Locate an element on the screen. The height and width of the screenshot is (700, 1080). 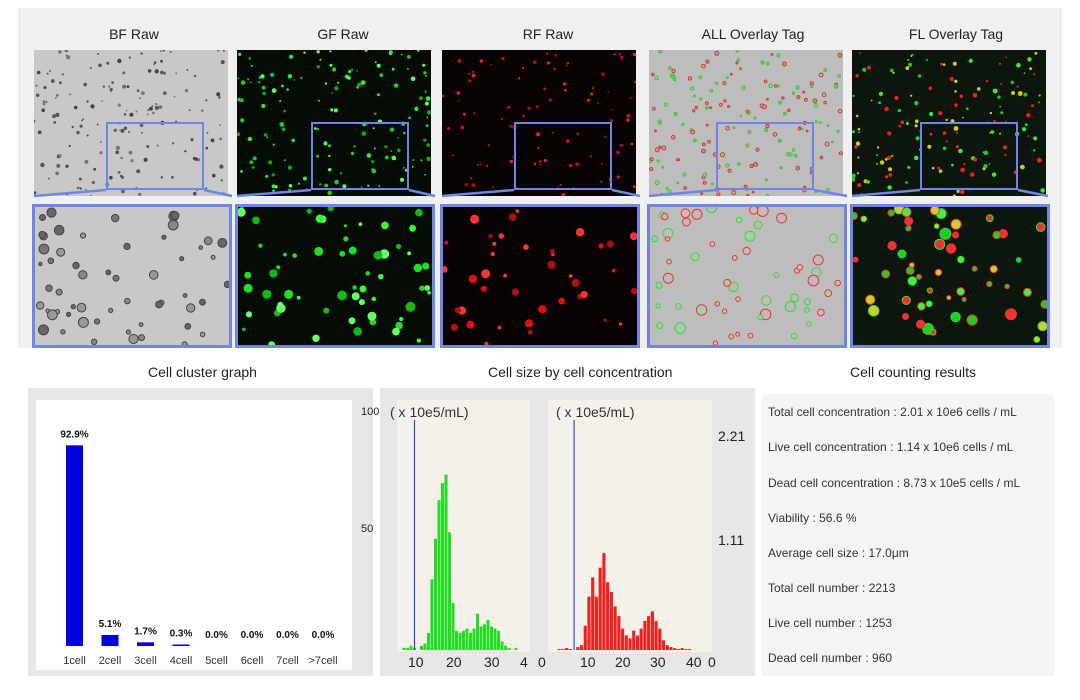
gf-zoom-image is located at coordinates (335, 276).